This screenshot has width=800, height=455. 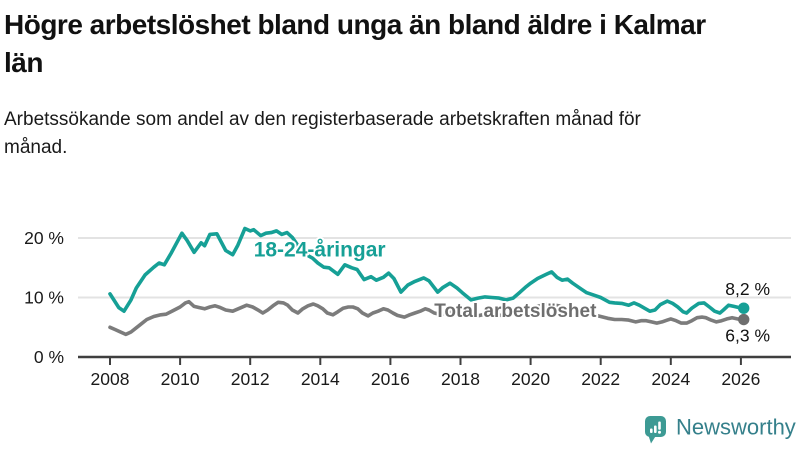 I want to click on x-tick-label: 2008, so click(x=110, y=379).